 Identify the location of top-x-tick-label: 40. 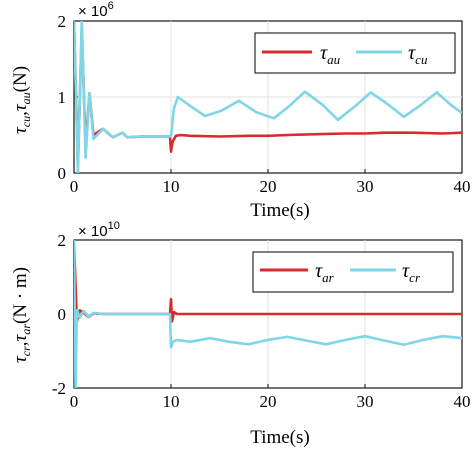
(462, 186).